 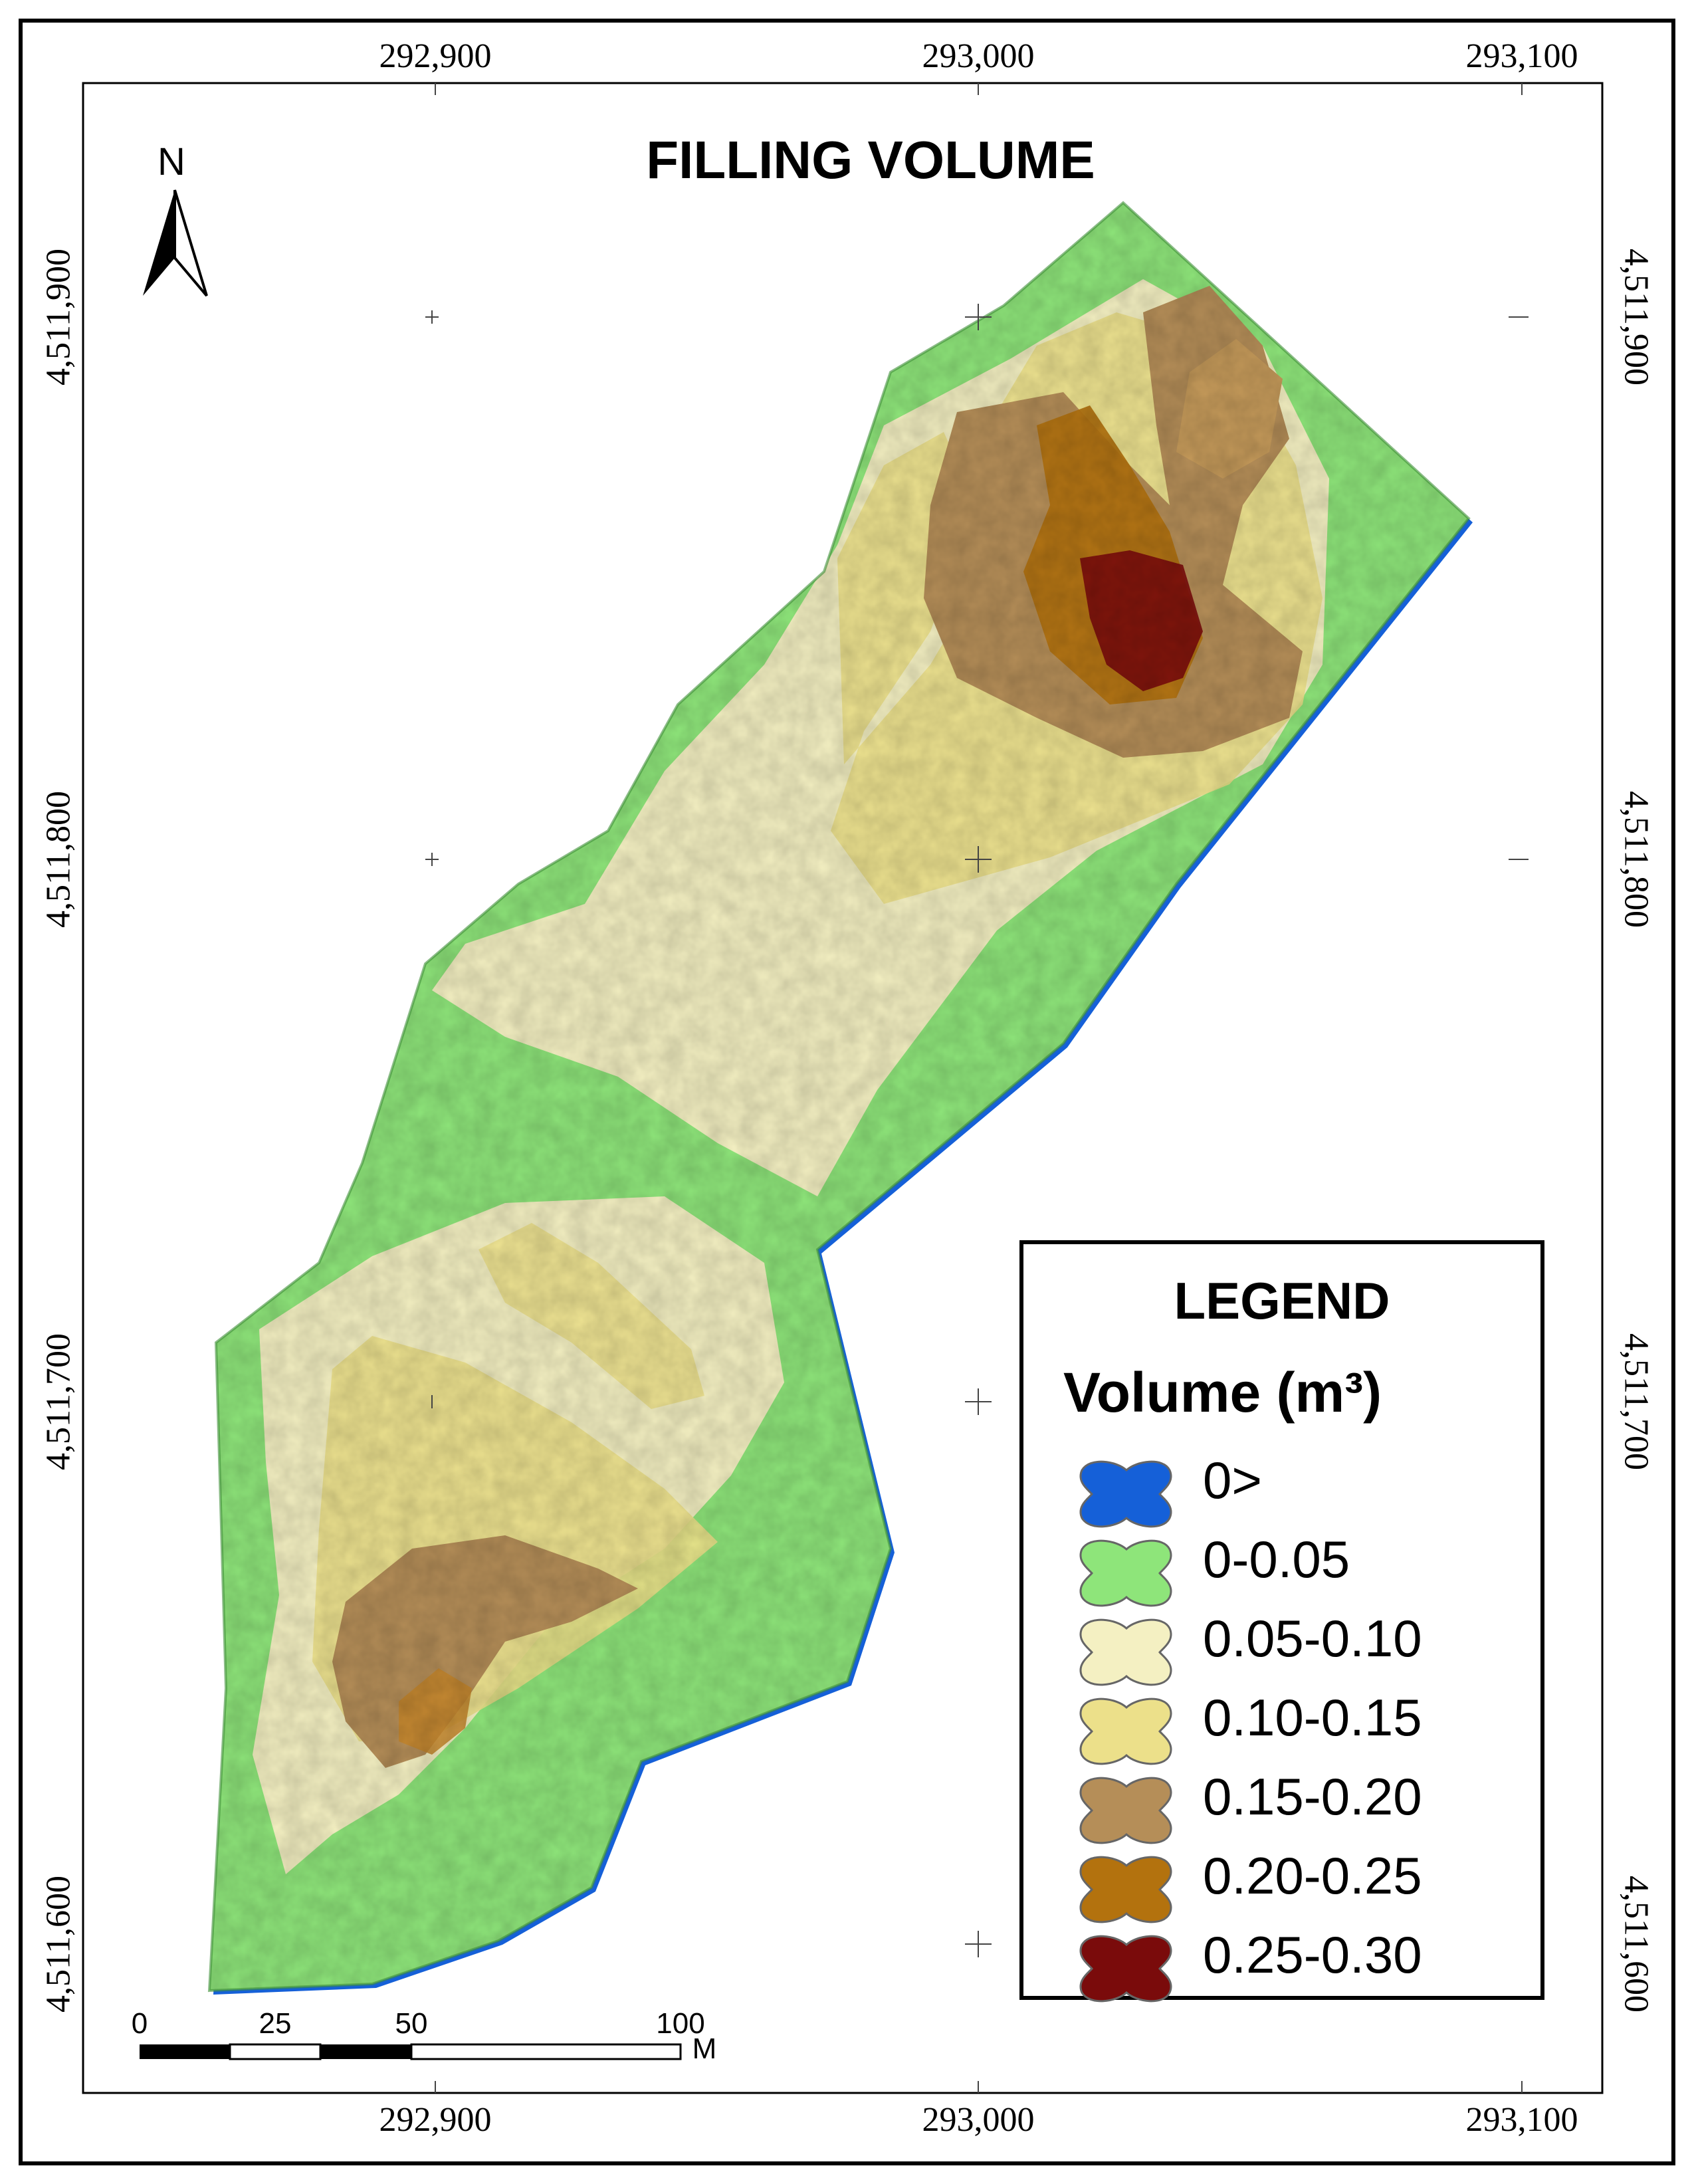 What do you see at coordinates (1521, 56) in the screenshot?
I see `x-label-top-3: 293,100` at bounding box center [1521, 56].